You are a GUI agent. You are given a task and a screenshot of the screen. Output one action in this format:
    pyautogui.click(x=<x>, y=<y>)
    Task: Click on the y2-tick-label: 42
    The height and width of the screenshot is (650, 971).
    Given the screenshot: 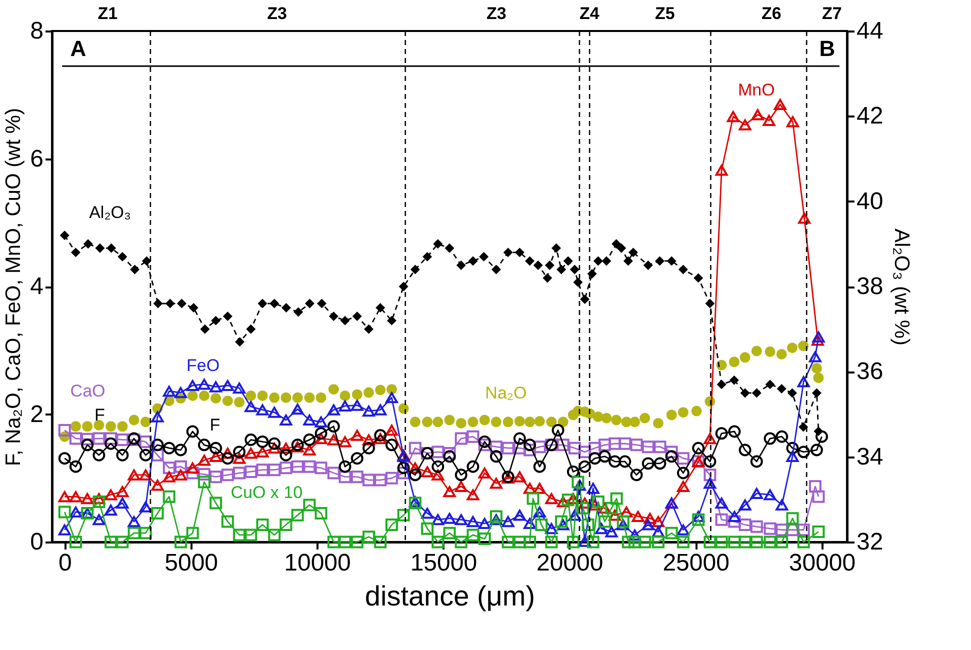 What is the action you would take?
    pyautogui.click(x=870, y=116)
    